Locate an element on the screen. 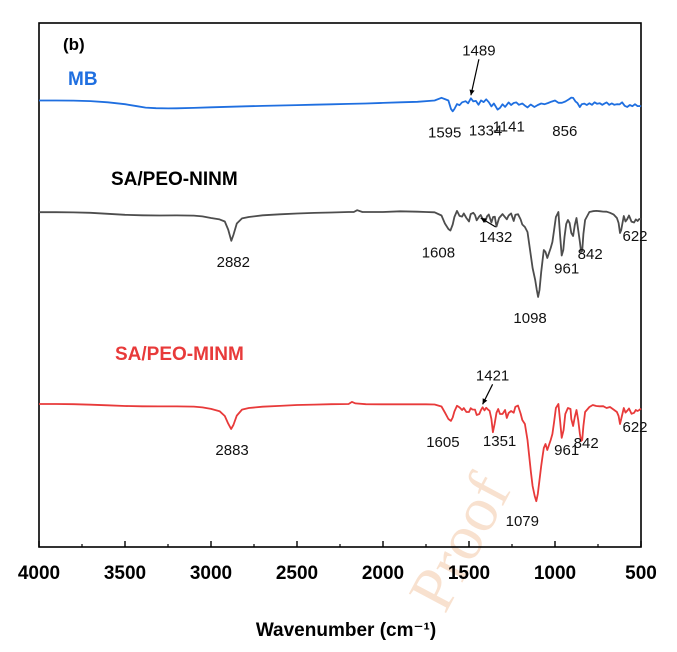 The image size is (677, 652). x-tick-label-2000: 2000 is located at coordinates (383, 573).